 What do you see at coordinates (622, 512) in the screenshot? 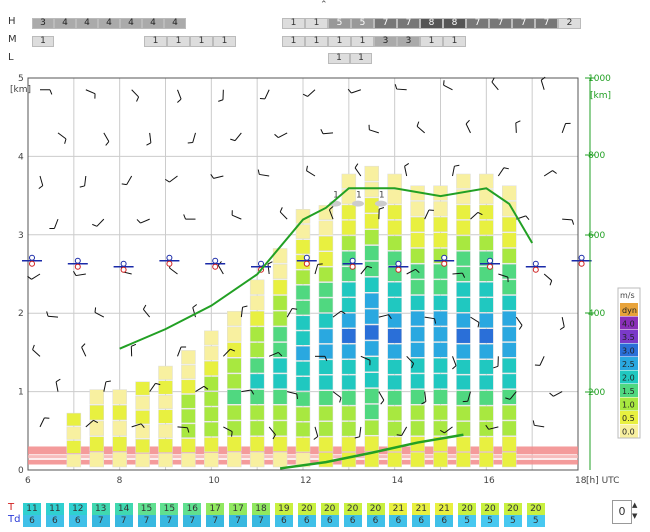
I see `time-offset-input: 0` at bounding box center [622, 512].